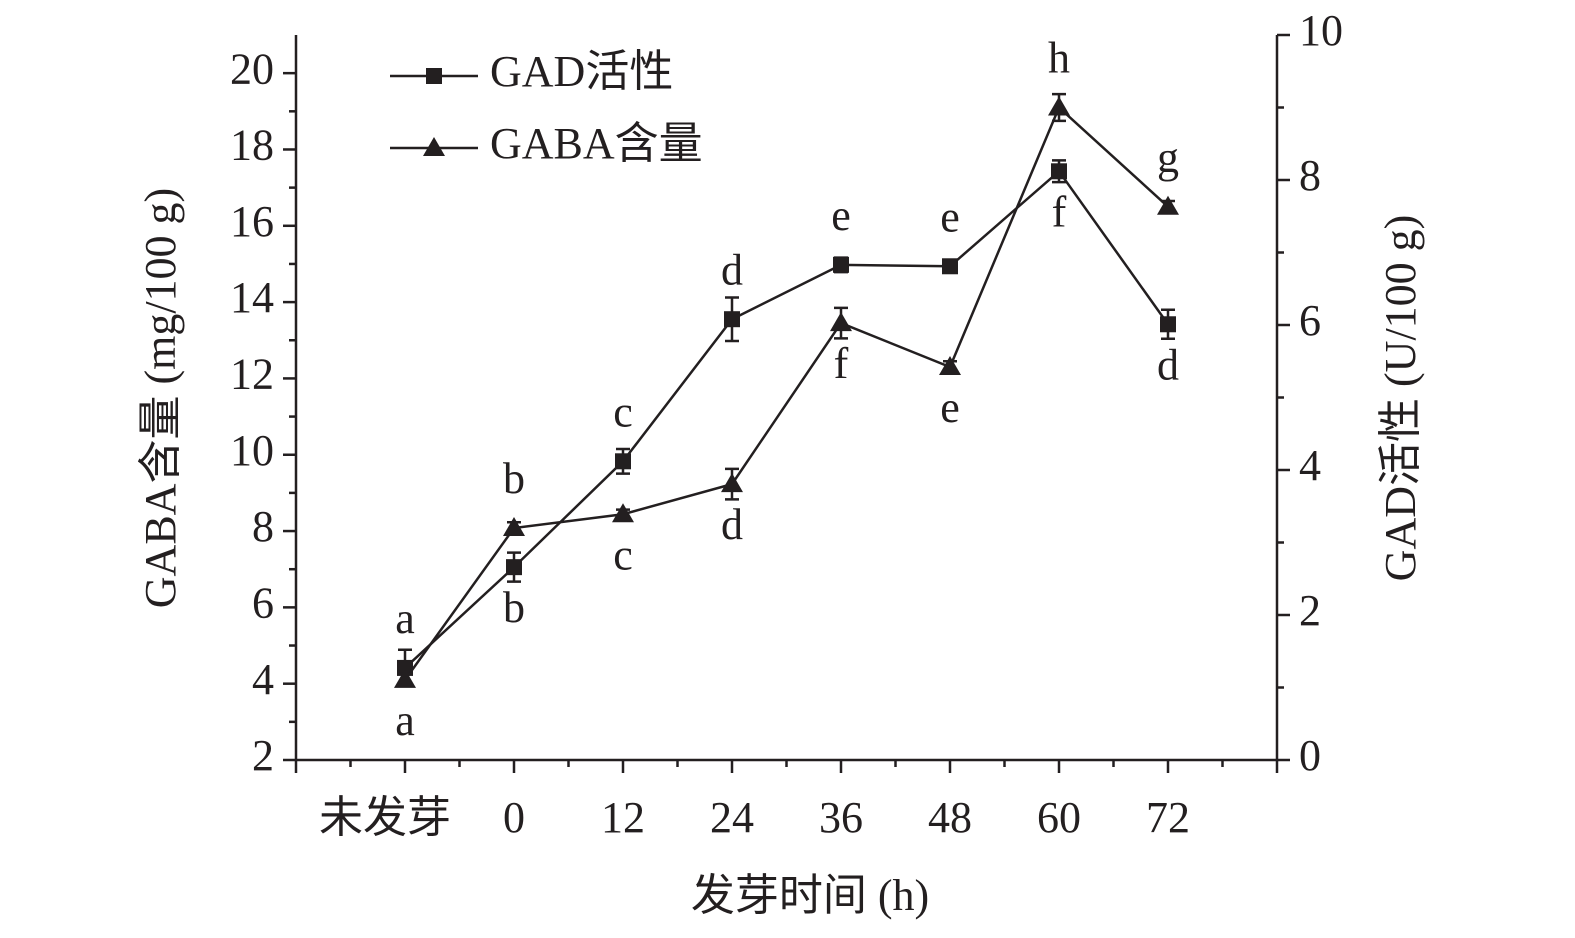 The width and height of the screenshot is (1575, 938). Describe the element at coordinates (252, 450) in the screenshot. I see `y-tick-label: 10` at that location.